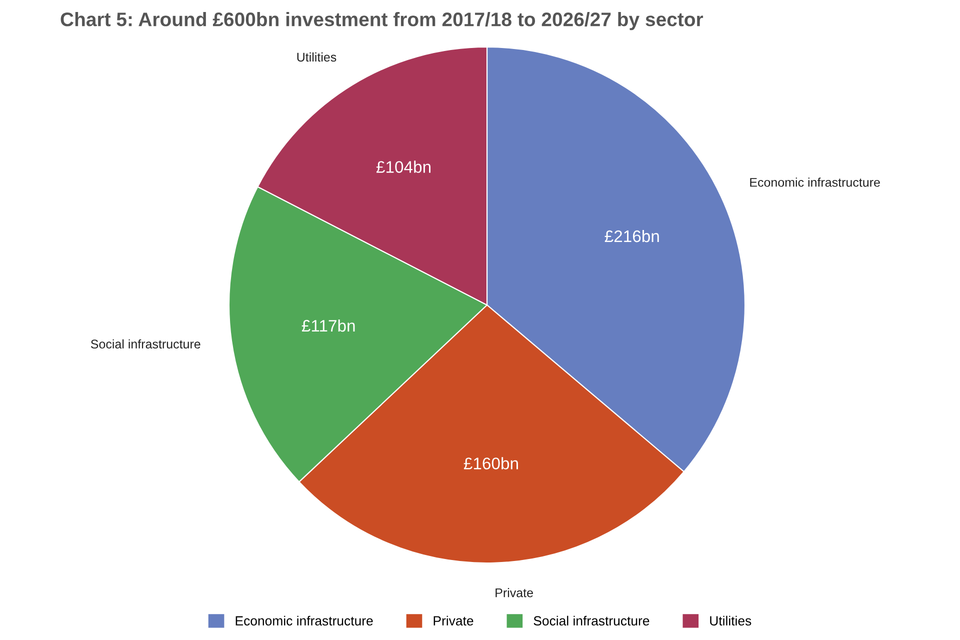 Image resolution: width=960 pixels, height=640 pixels. I want to click on data-label: £216bn, so click(631, 236).